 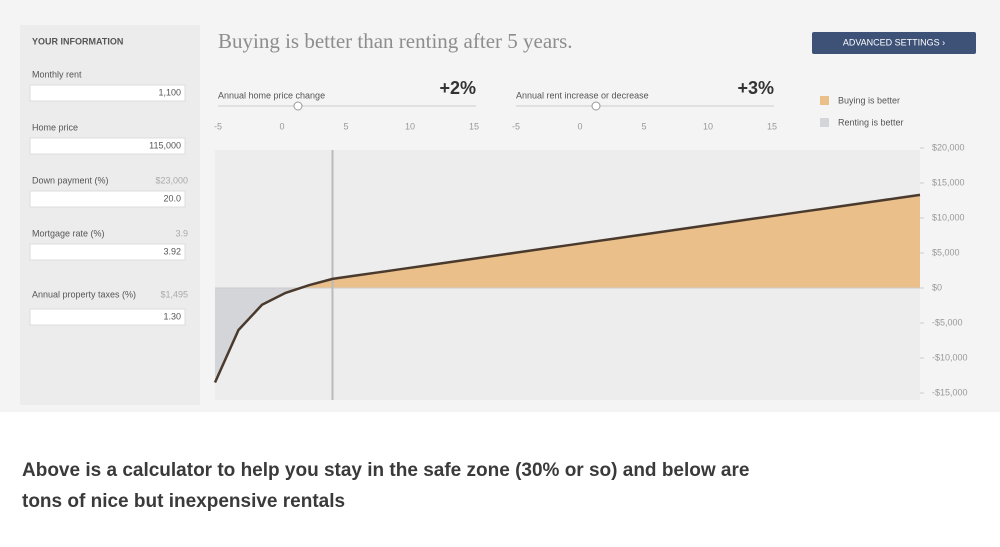 I want to click on y-tick-label: $10,000, so click(x=948, y=217).